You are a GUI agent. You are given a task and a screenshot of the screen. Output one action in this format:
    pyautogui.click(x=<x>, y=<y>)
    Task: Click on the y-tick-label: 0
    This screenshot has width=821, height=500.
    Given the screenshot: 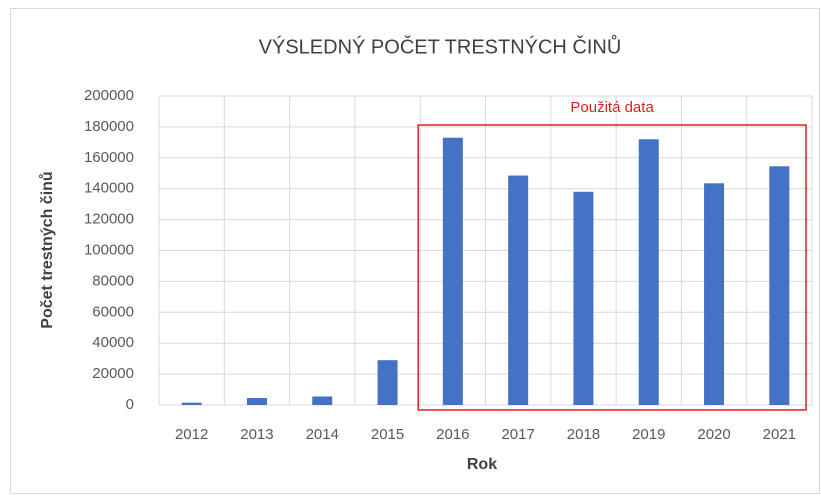 What is the action you would take?
    pyautogui.click(x=130, y=404)
    